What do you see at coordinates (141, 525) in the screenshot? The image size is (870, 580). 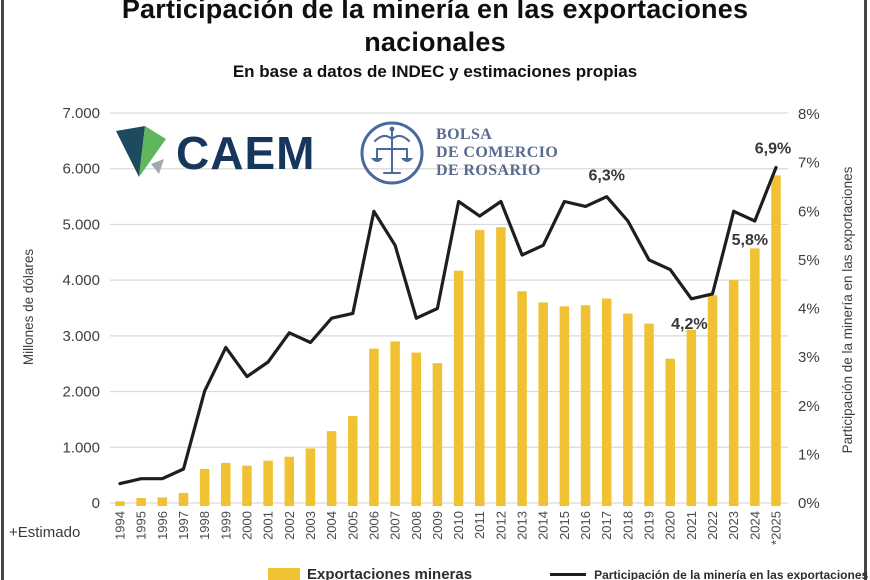 I see `year-label: 1995` at bounding box center [141, 525].